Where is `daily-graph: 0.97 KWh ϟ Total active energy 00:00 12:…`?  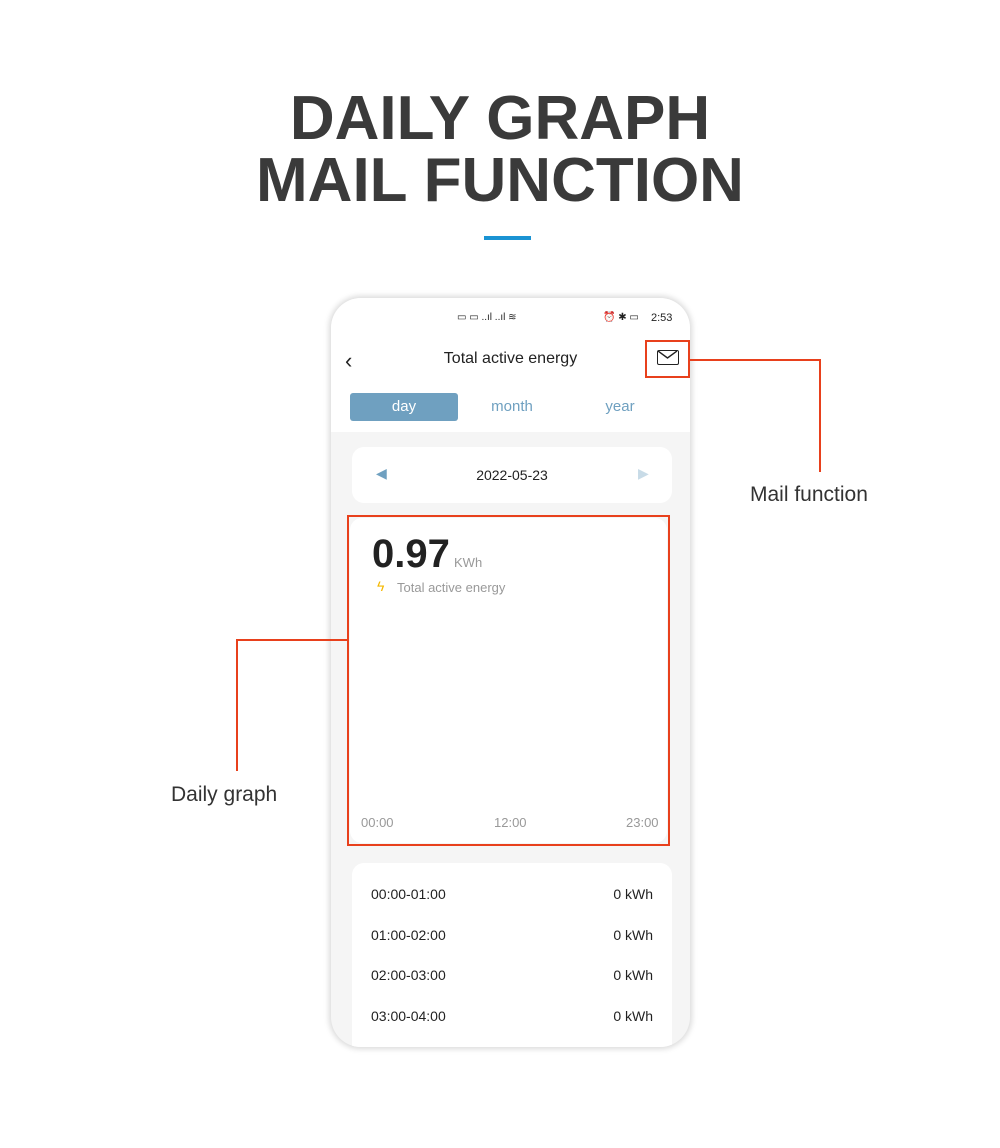
daily-graph: 0.97 KWh ϟ Total active energy 00:00 12:… is located at coordinates (508, 680).